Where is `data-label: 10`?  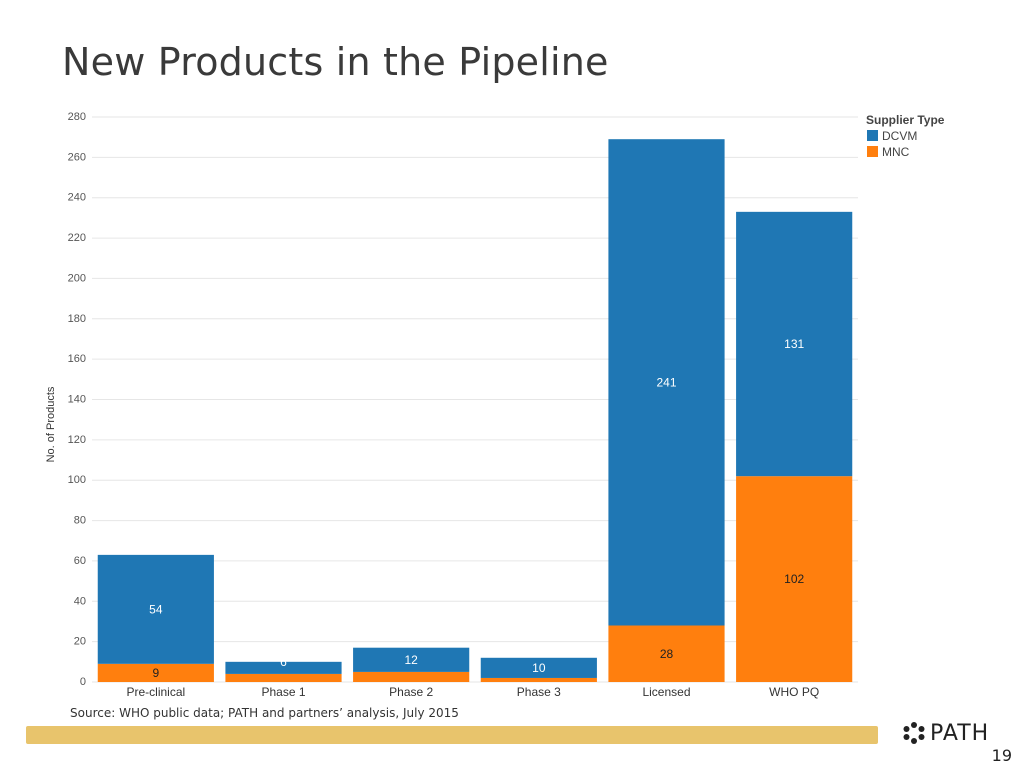 data-label: 10 is located at coordinates (539, 668).